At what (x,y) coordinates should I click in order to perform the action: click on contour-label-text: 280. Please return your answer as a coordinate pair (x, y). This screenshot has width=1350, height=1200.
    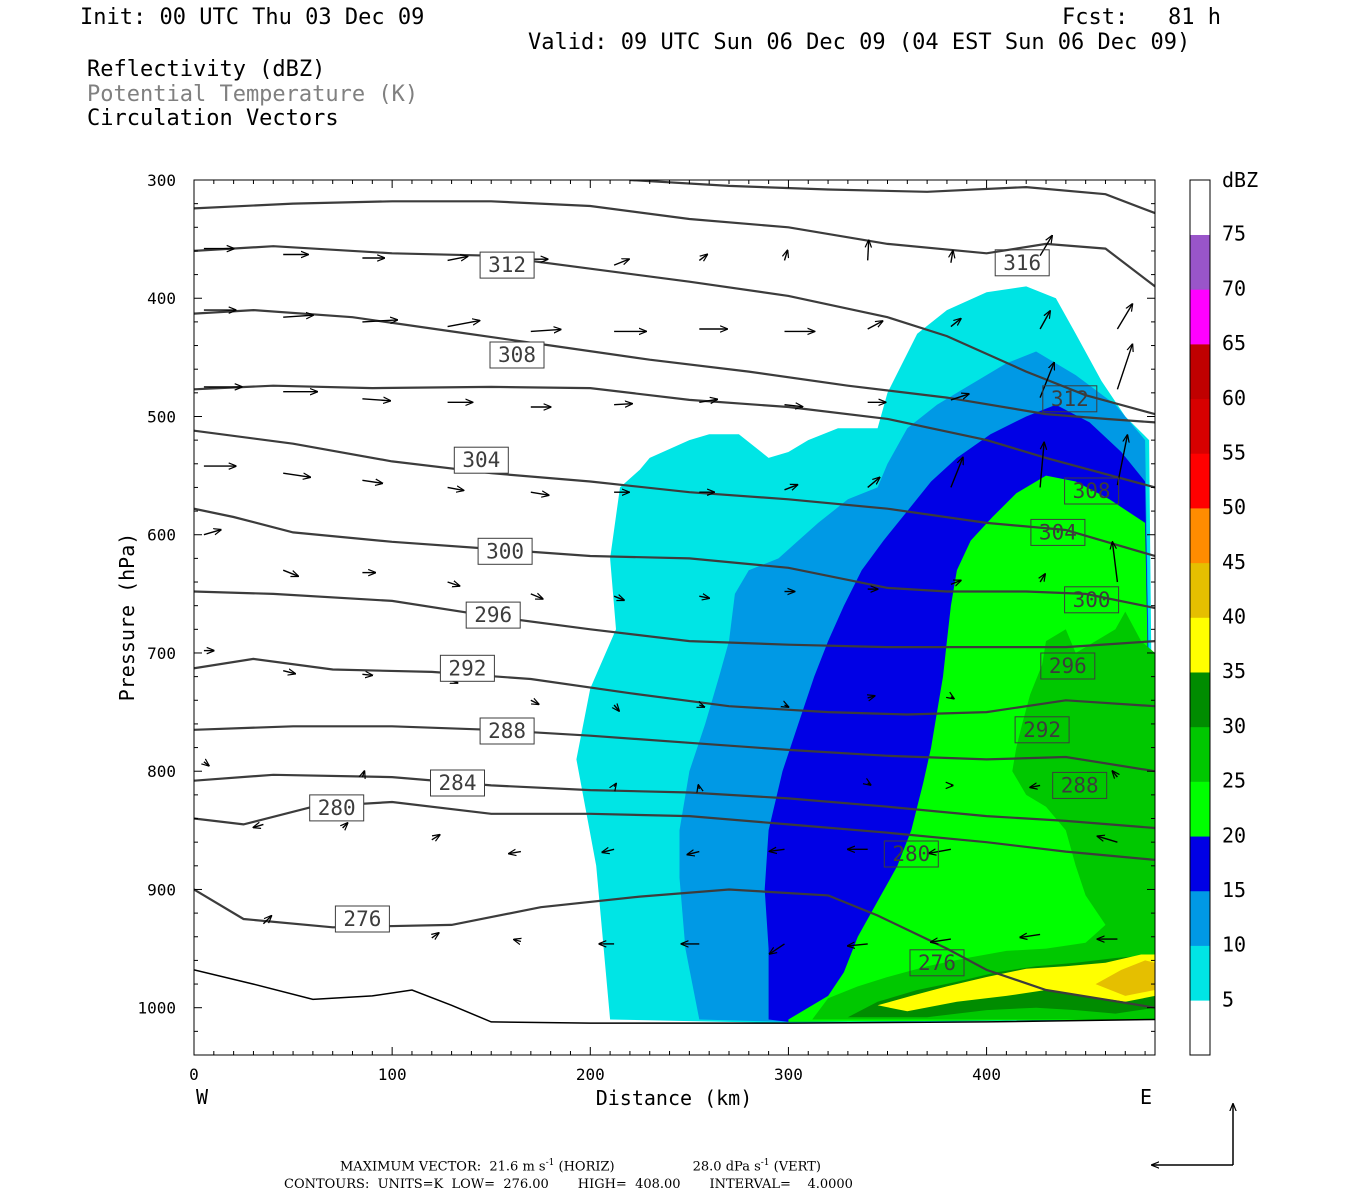
    Looking at the image, I should click on (337, 808).